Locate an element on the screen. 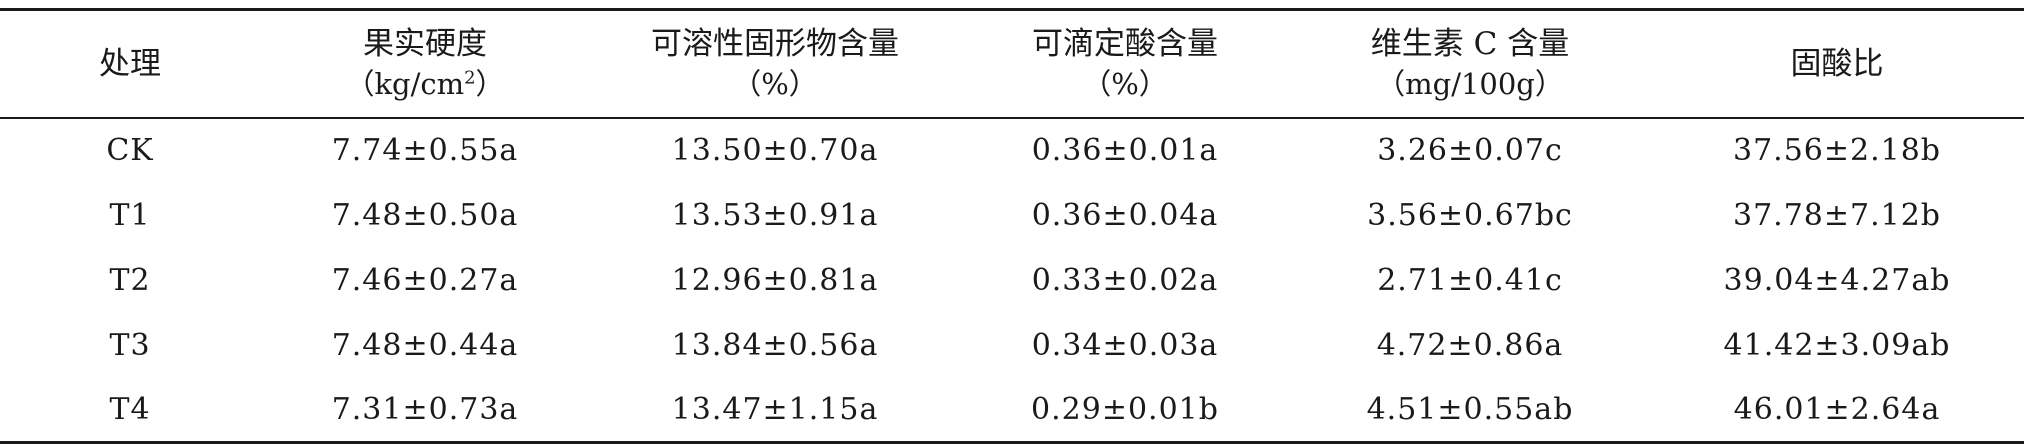 The width and height of the screenshot is (2024, 448). header-firmness: 果实硬度 （kg/cm2） is located at coordinates (425, 63).